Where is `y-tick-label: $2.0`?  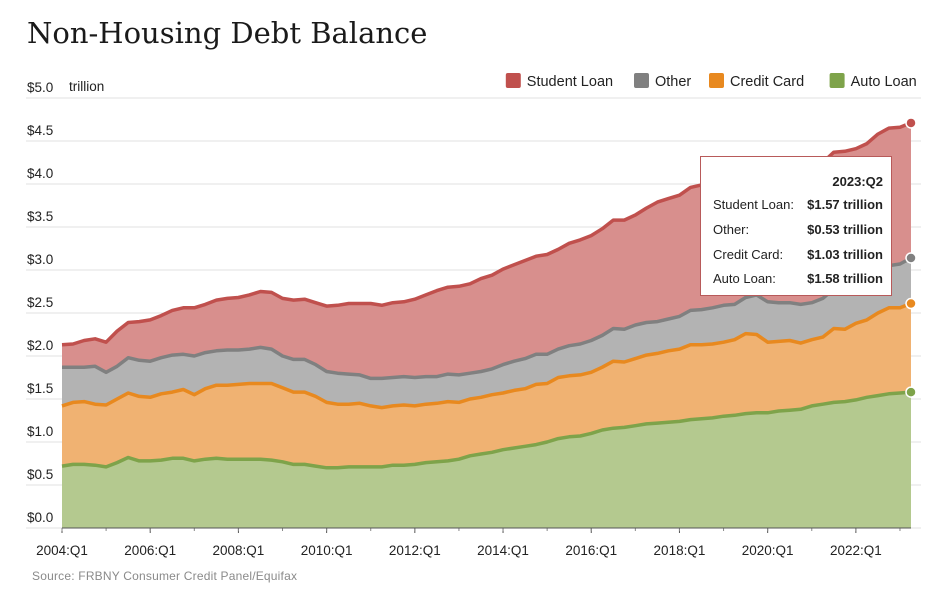
y-tick-label: $2.0 is located at coordinates (40, 345).